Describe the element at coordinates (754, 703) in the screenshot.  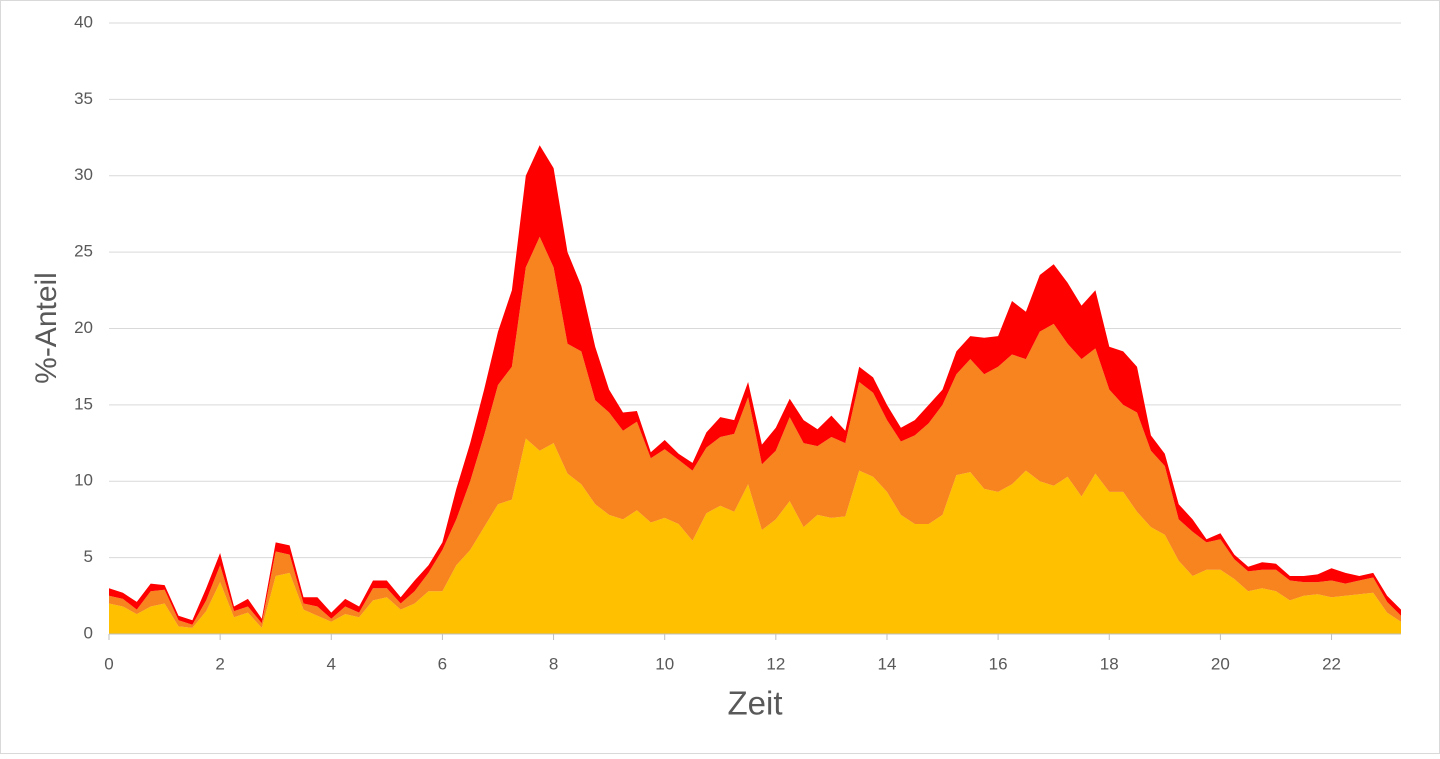
I see `x-axis-title: Zeit` at that location.